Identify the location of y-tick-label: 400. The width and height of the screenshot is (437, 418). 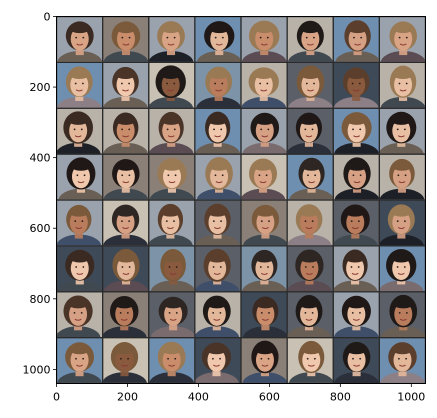
(40, 158).